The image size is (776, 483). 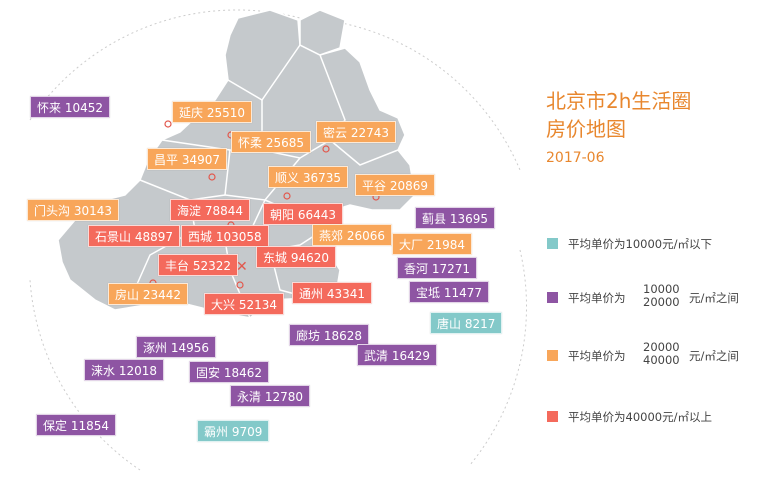 I want to click on area-label-pinggu: 平谷 20869, so click(x=395, y=185).